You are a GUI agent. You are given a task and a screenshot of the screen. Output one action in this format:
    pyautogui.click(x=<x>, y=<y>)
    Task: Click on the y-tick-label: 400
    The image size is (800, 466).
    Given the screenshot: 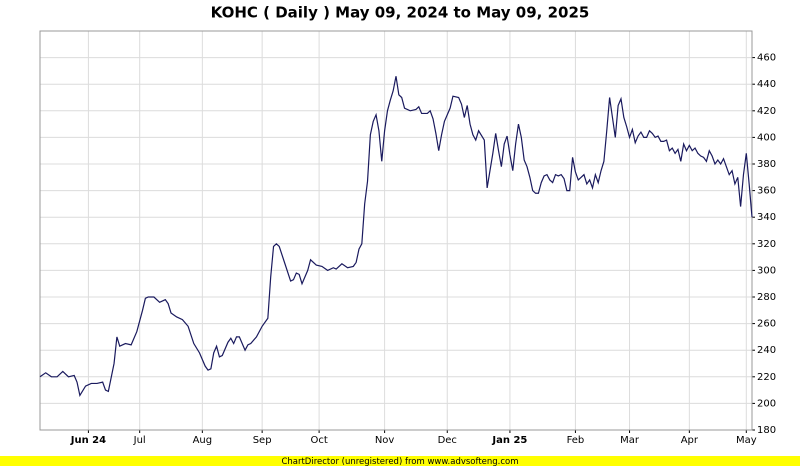 What is the action you would take?
    pyautogui.click(x=766, y=137)
    